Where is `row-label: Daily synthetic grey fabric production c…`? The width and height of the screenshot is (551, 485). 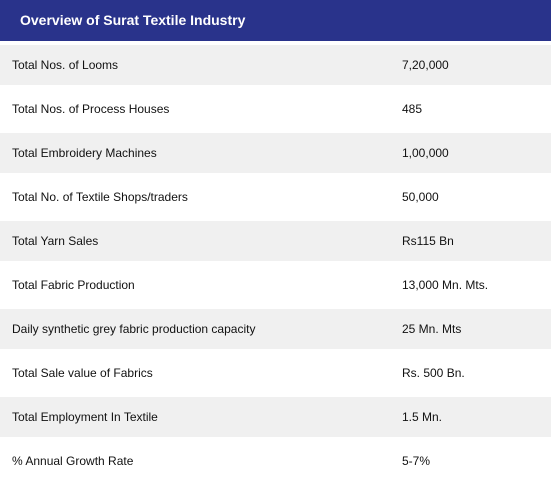 row-label: Daily synthetic grey fabric production c… is located at coordinates (134, 329).